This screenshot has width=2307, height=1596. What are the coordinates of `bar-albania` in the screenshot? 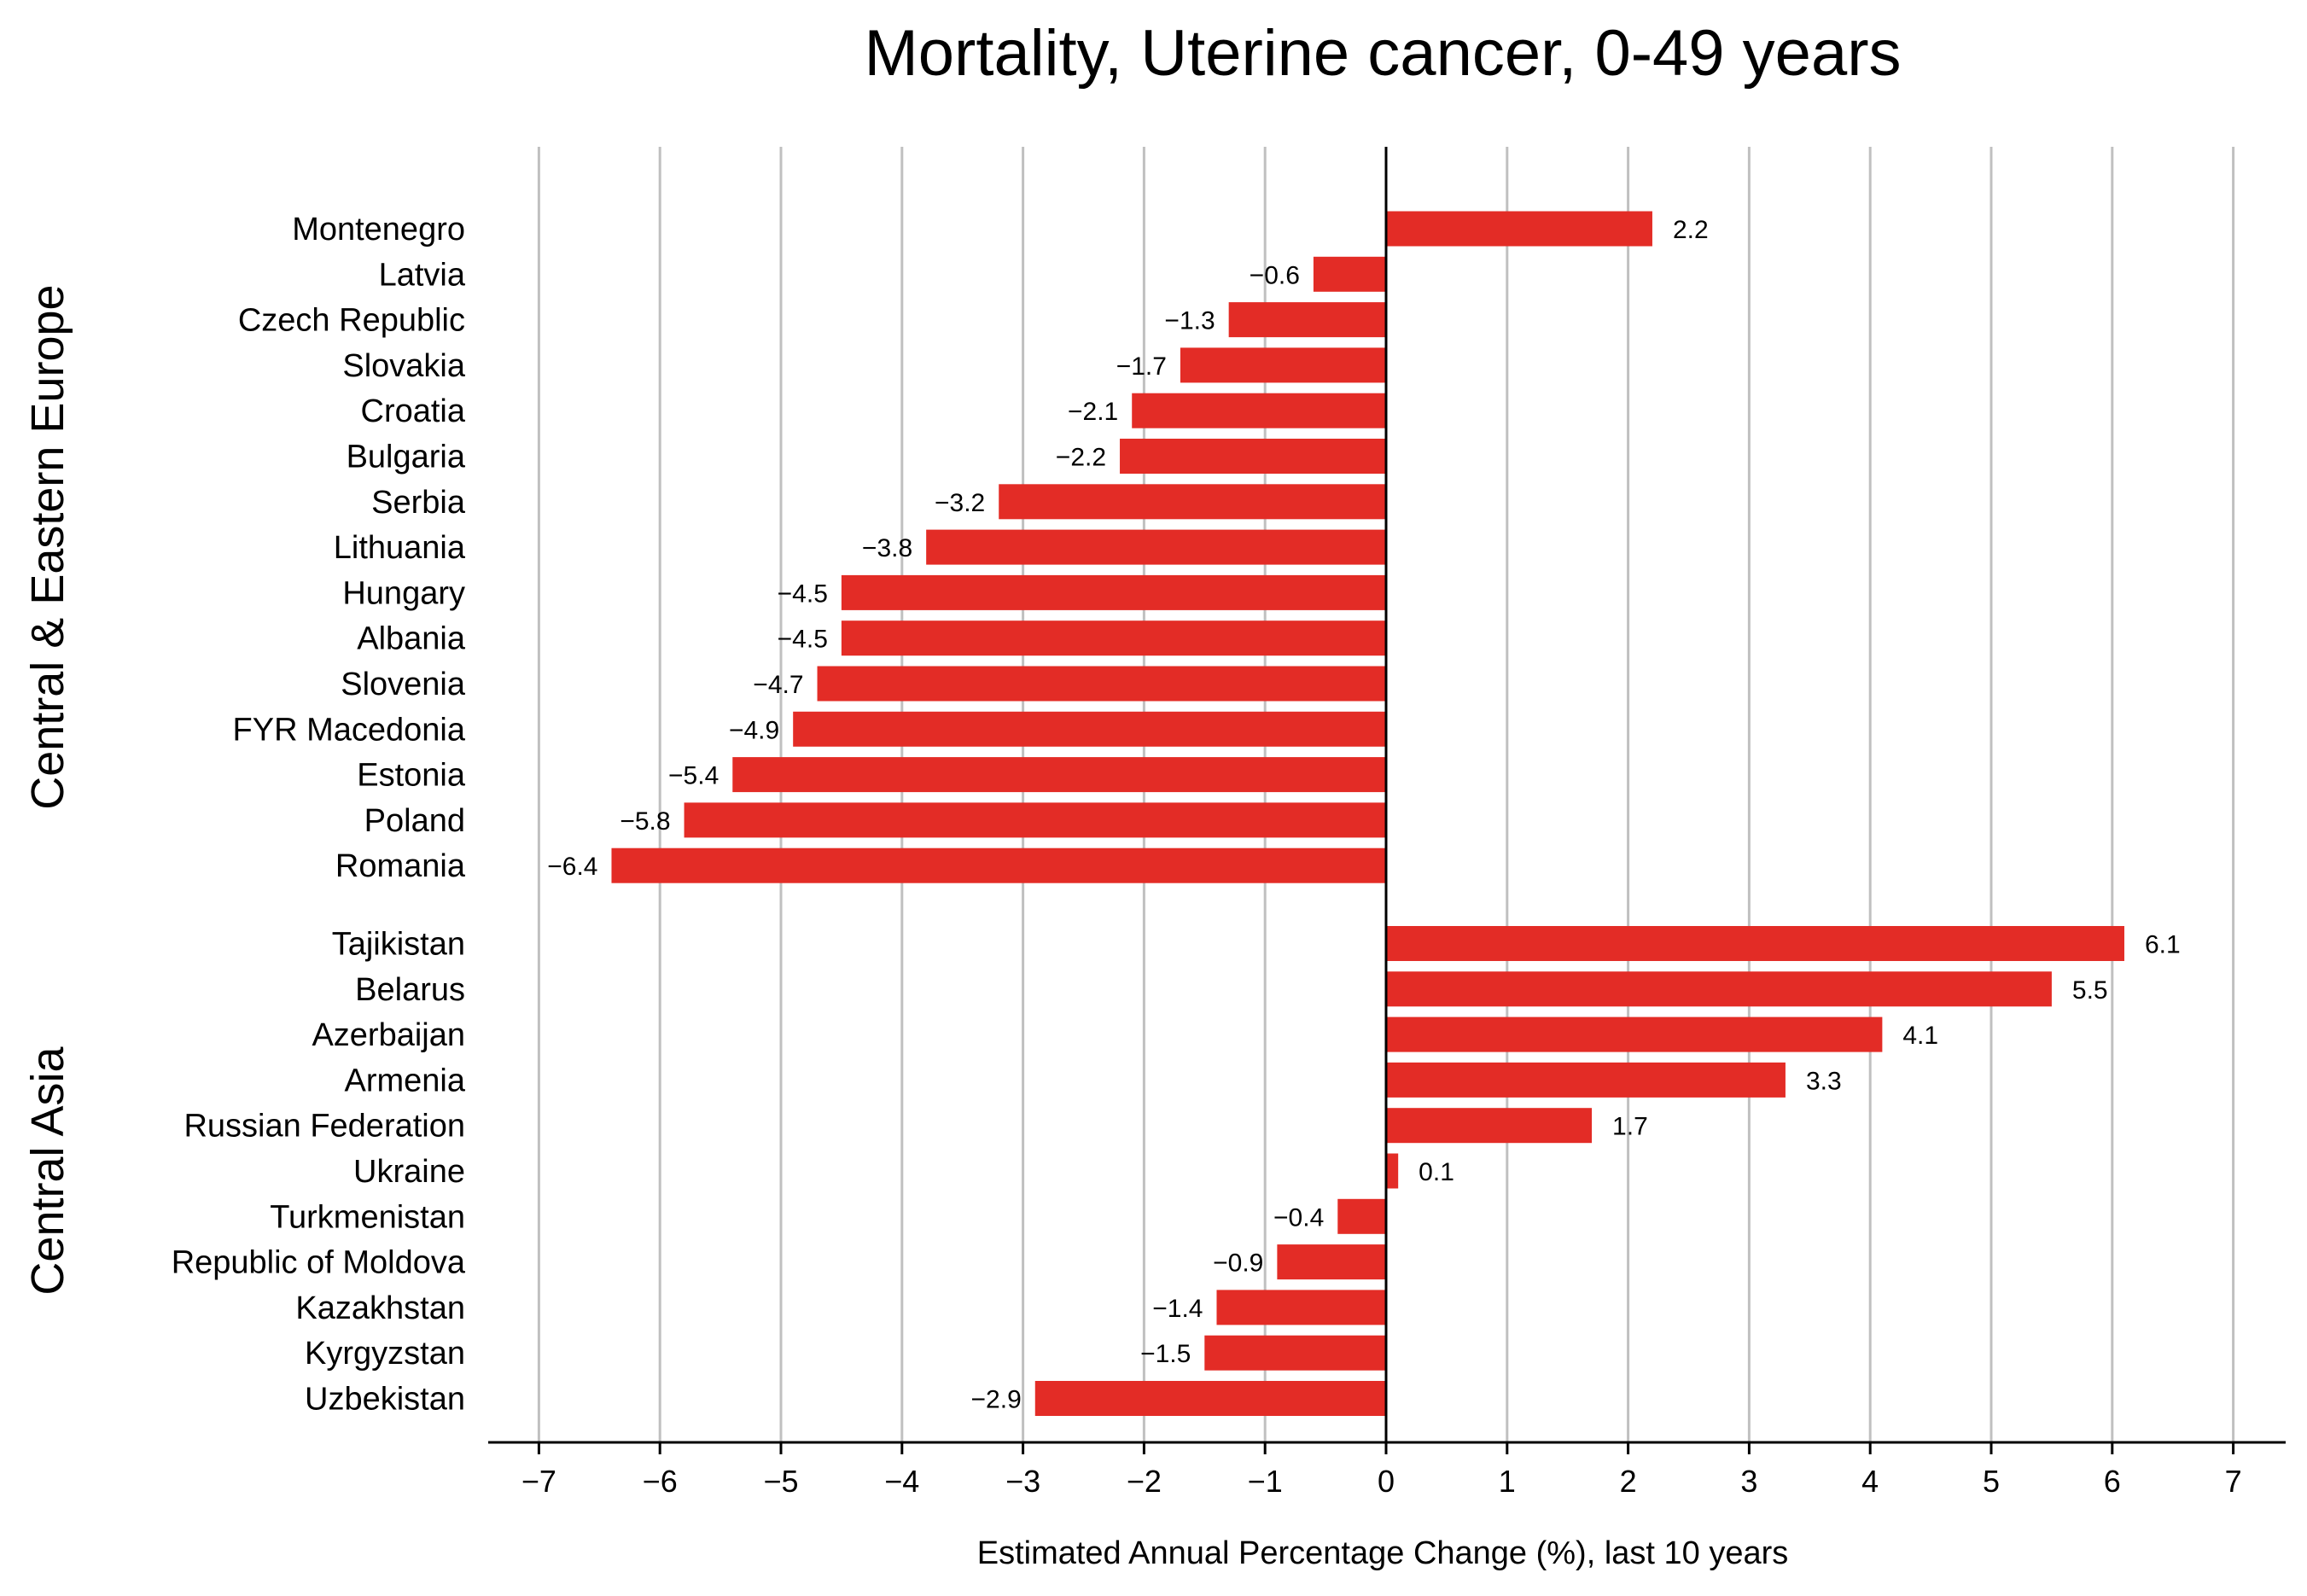 It's located at (1113, 638).